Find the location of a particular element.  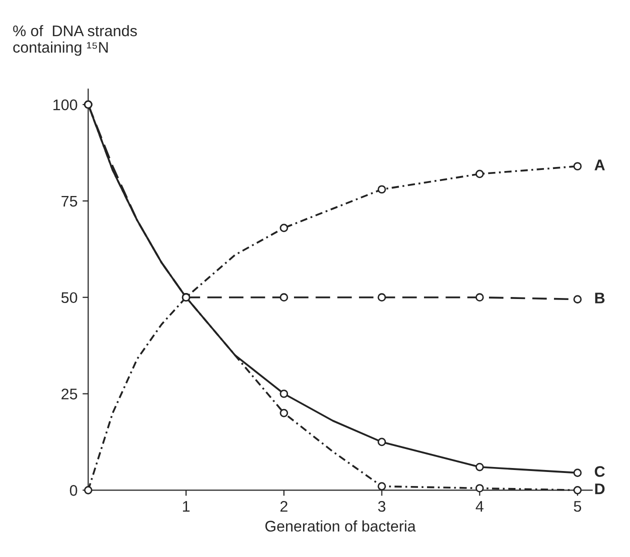

y-tick-label: 25 is located at coordinates (70, 394).